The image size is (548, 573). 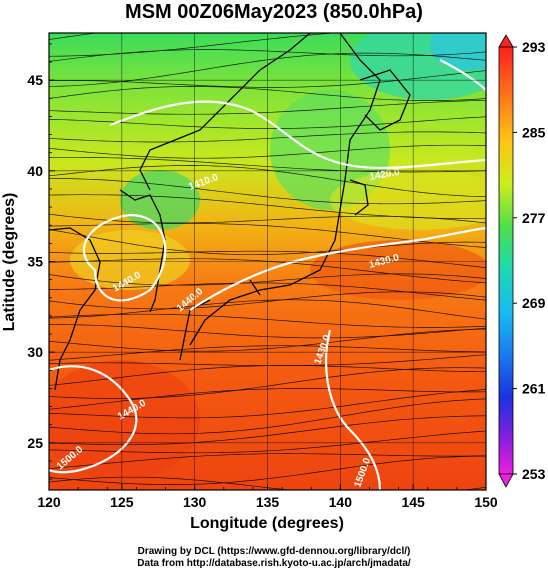 What do you see at coordinates (534, 218) in the screenshot?
I see `colorbar-tick-label: 277` at bounding box center [534, 218].